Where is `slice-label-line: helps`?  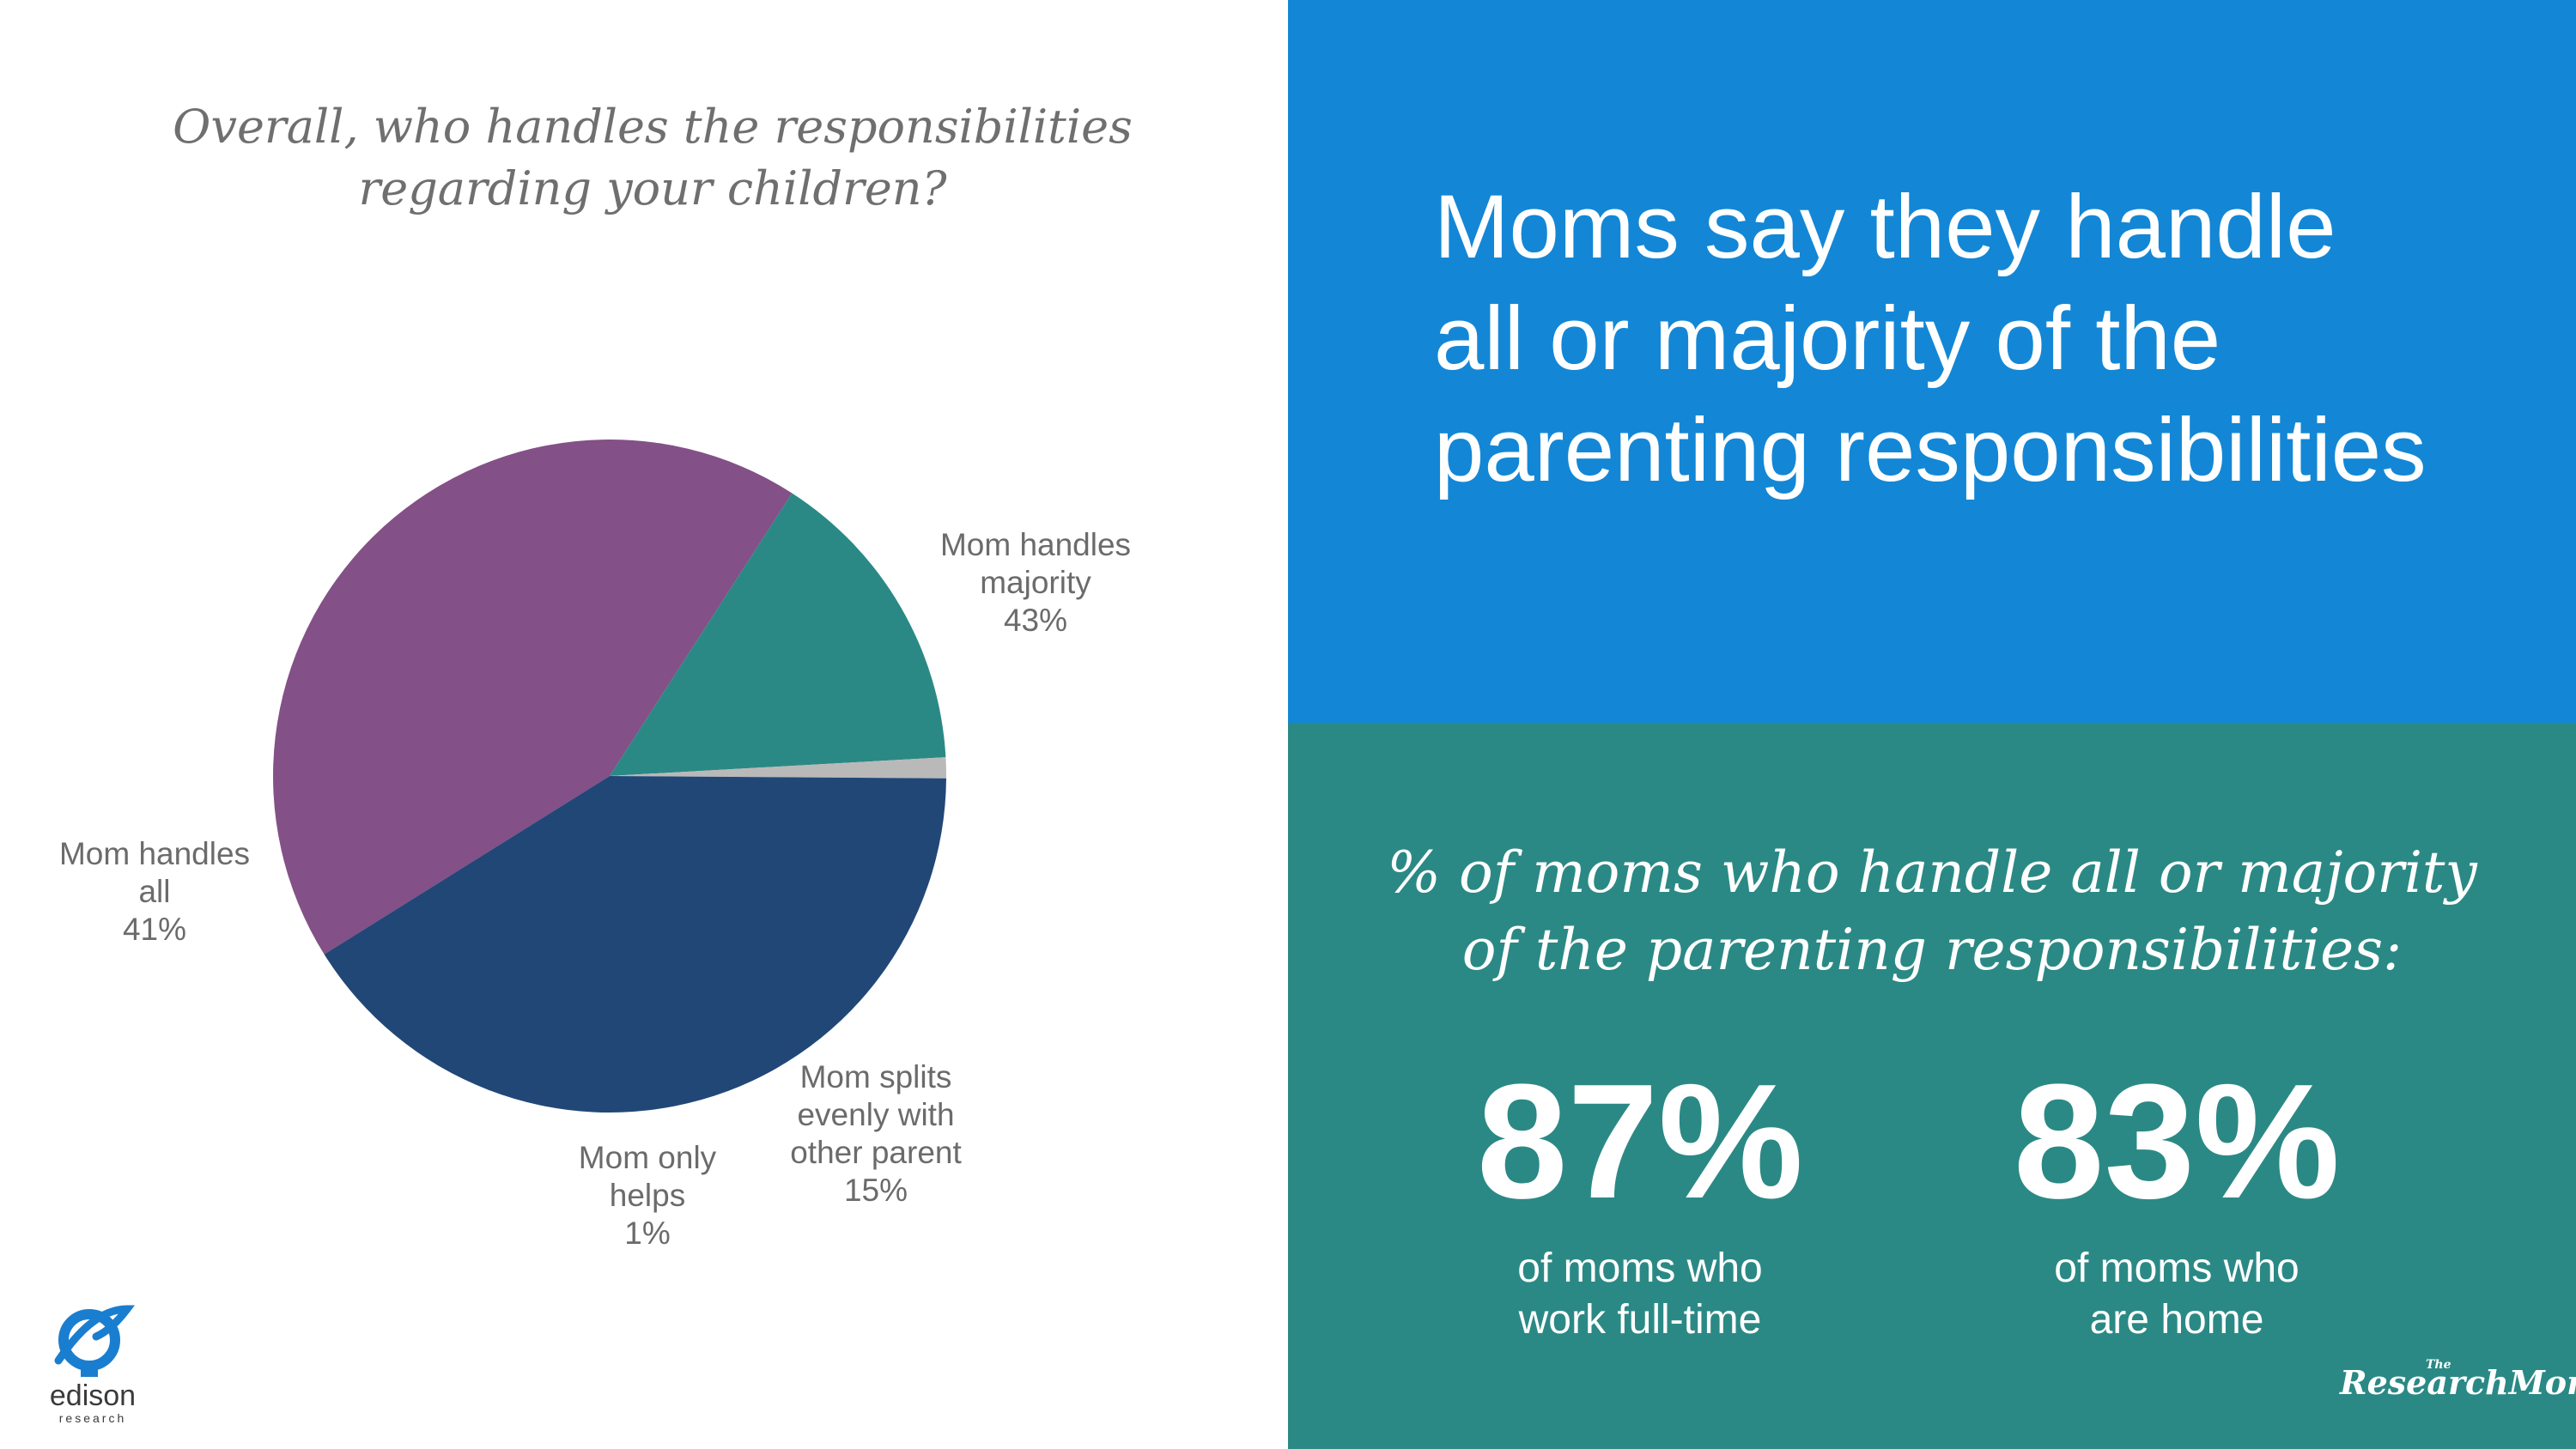
slice-label-line: helps is located at coordinates (647, 1195).